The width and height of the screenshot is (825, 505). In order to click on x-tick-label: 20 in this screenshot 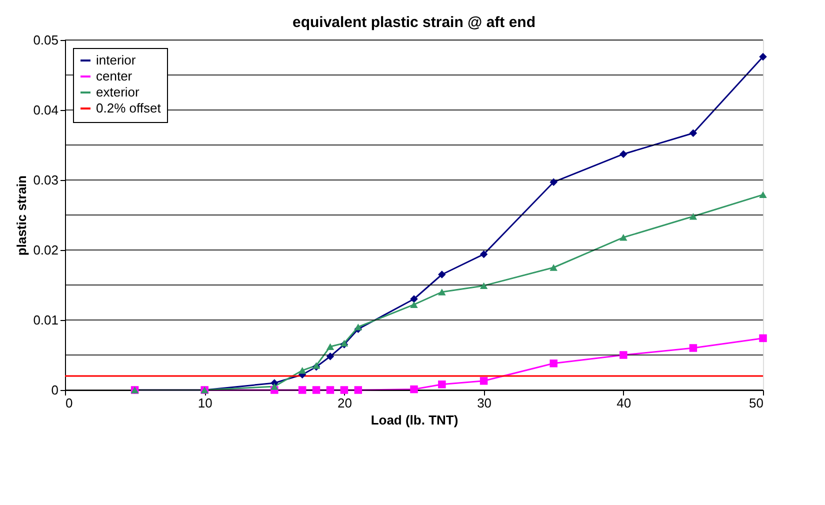, I will do `click(344, 403)`.